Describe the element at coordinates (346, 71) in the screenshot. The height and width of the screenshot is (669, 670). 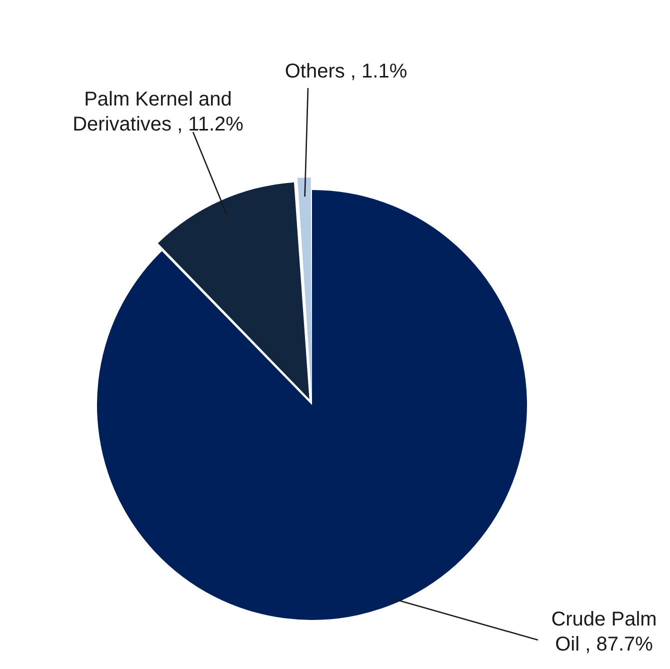
I see `slice-label: Others , 1.1%` at that location.